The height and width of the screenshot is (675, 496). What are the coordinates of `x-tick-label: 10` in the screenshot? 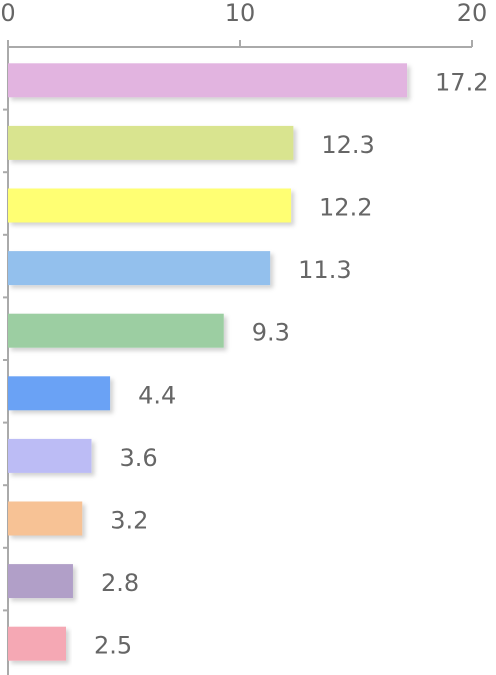 It's located at (240, 13).